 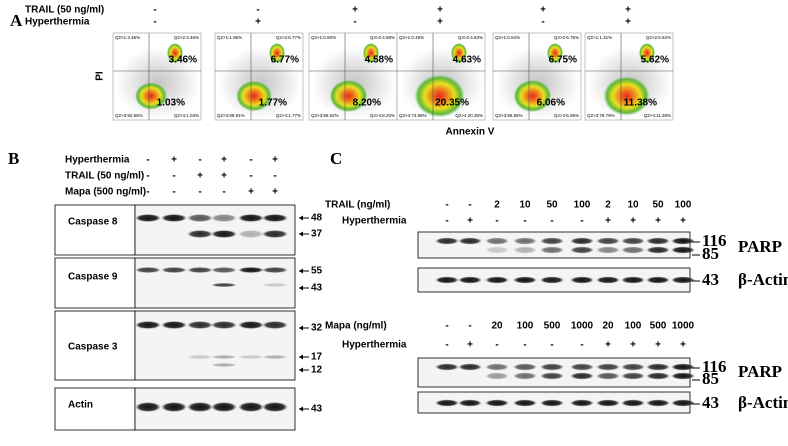 I want to click on quadrant-label: Q2>4:8.20%, so click(x=382, y=115).